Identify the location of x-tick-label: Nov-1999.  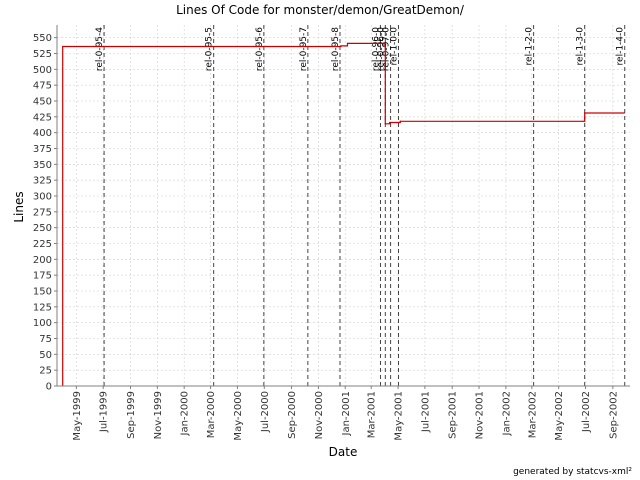
(158, 415).